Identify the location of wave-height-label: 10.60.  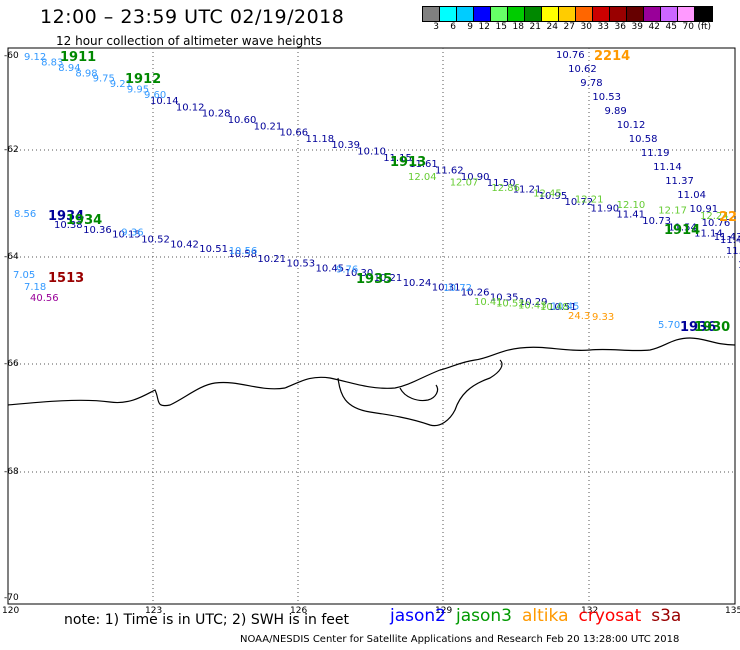
(242, 120).